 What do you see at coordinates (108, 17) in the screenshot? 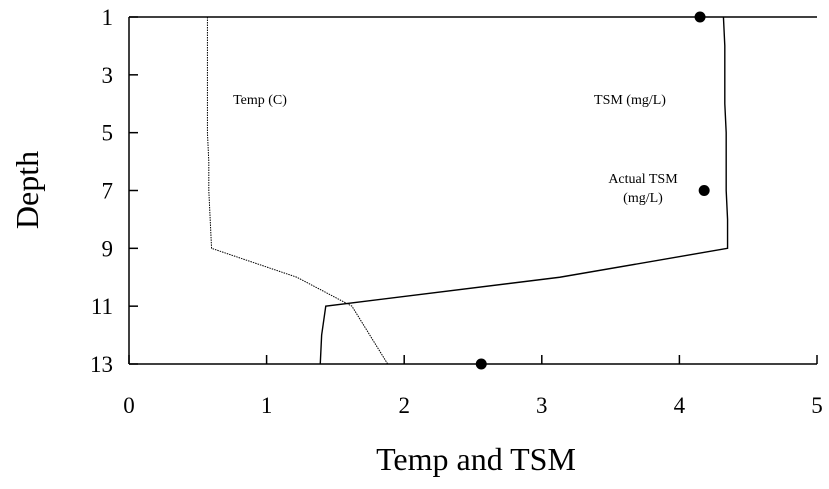
I see `y-tick-label: 1` at bounding box center [108, 17].